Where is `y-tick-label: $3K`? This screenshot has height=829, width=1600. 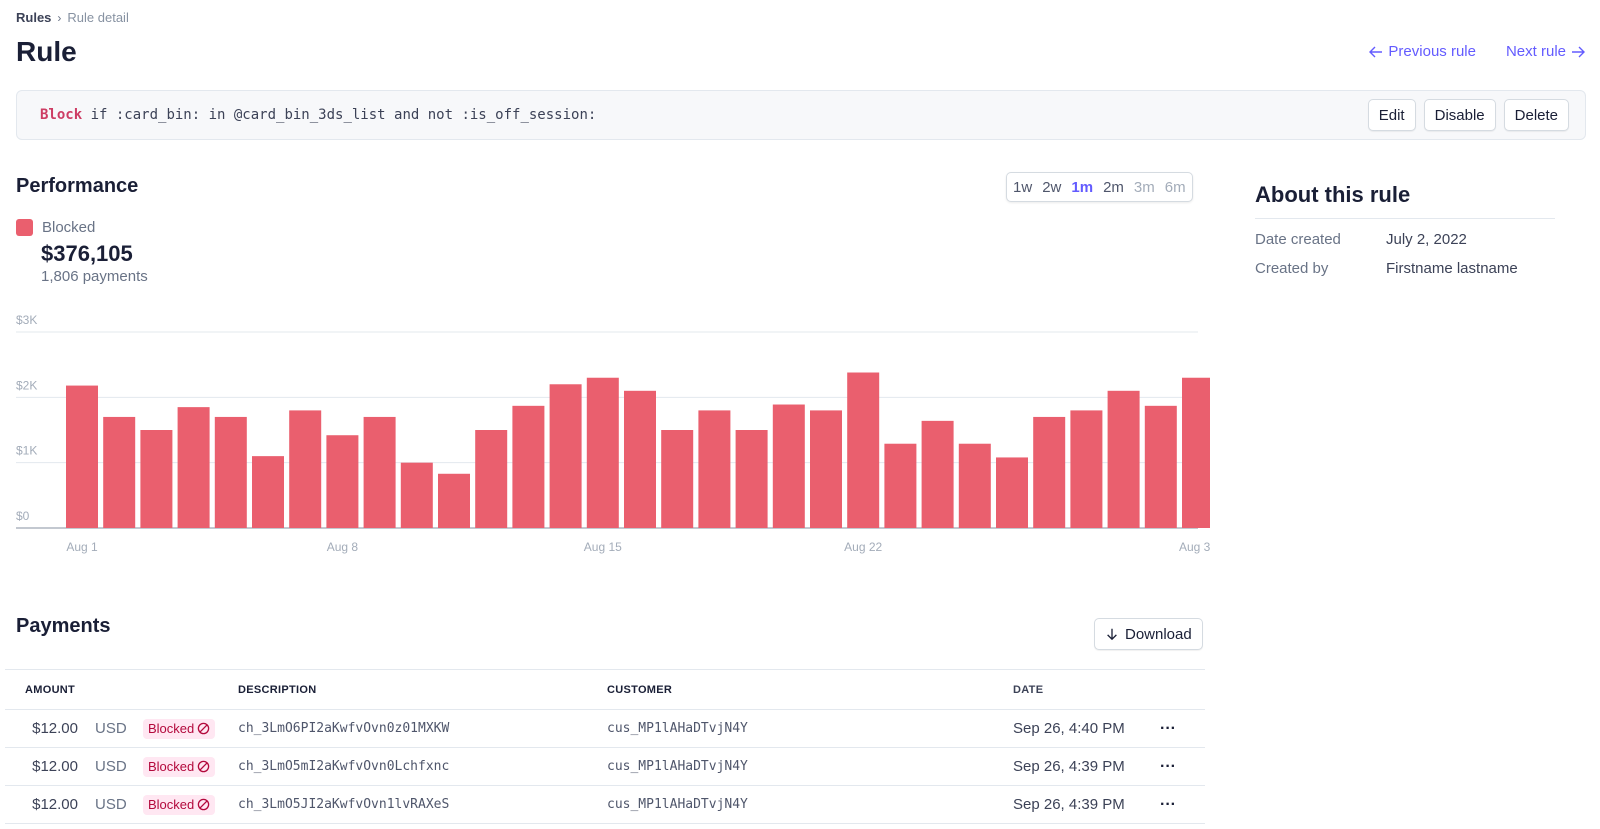 y-tick-label: $3K is located at coordinates (26, 320).